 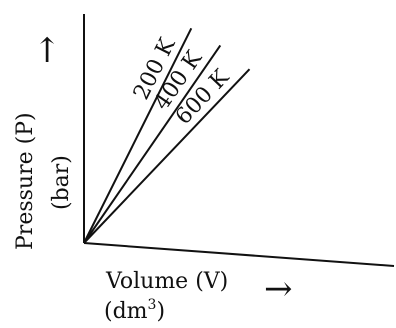 I want to click on x-axis-arrow: →, so click(x=278, y=289).